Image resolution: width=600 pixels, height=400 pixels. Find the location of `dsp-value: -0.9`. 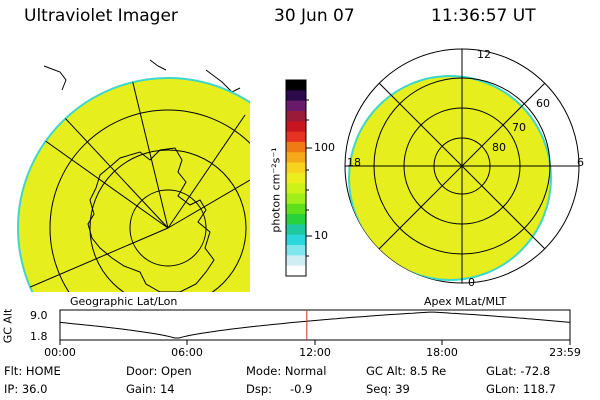

dsp-value: -0.9 is located at coordinates (301, 389).